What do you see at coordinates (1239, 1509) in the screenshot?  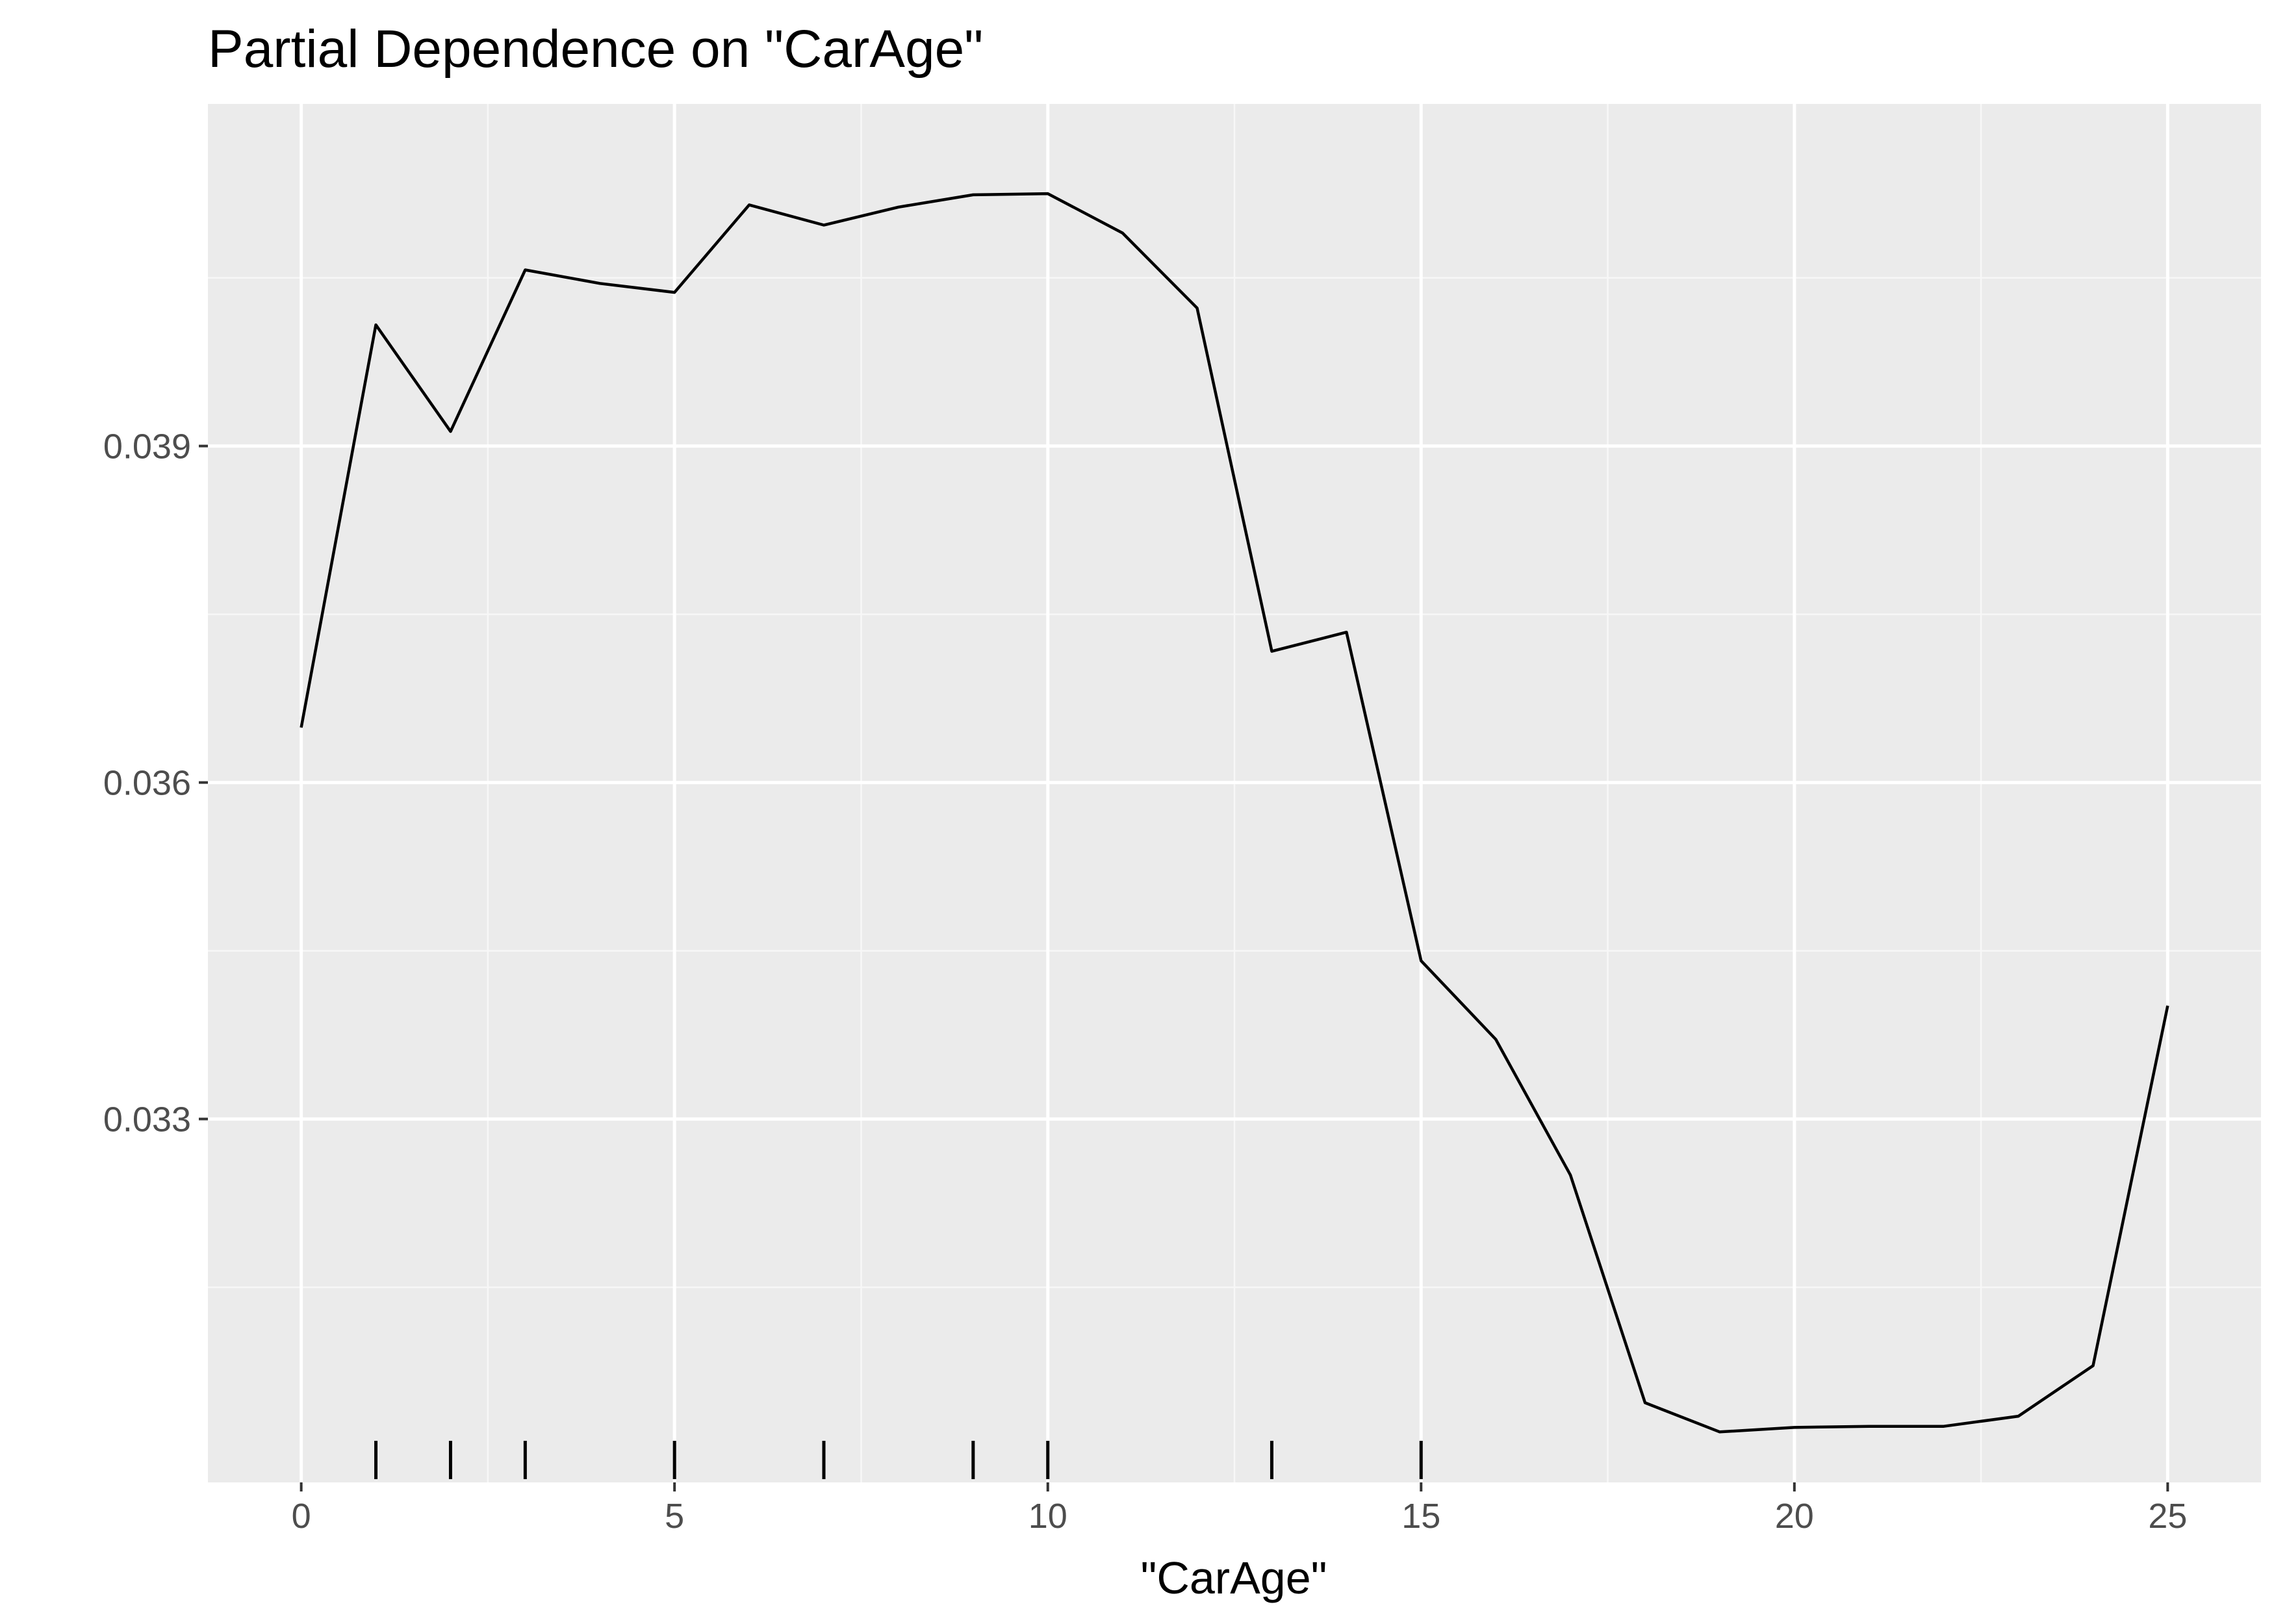 I see `x-axis: 0 5 10 15 20 25` at bounding box center [1239, 1509].